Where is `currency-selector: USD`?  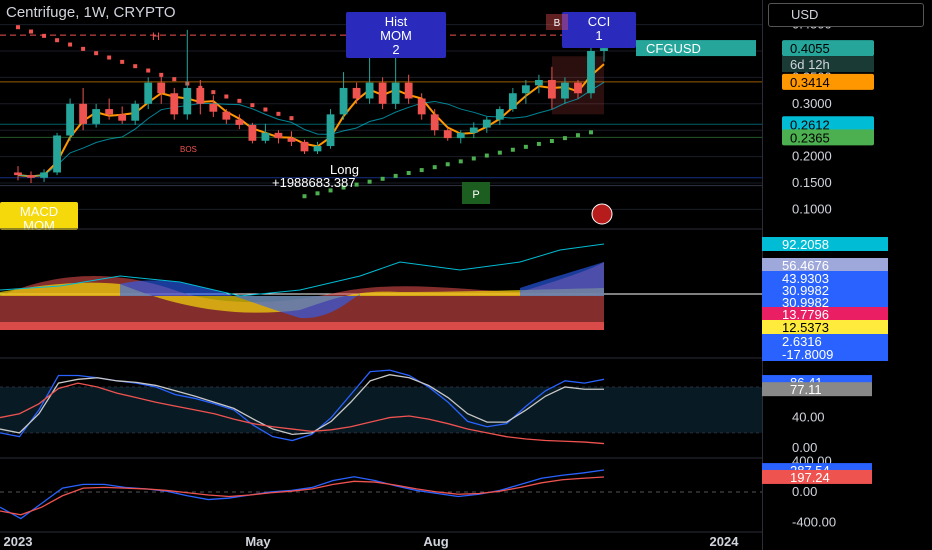
currency-selector: USD is located at coordinates (846, 15).